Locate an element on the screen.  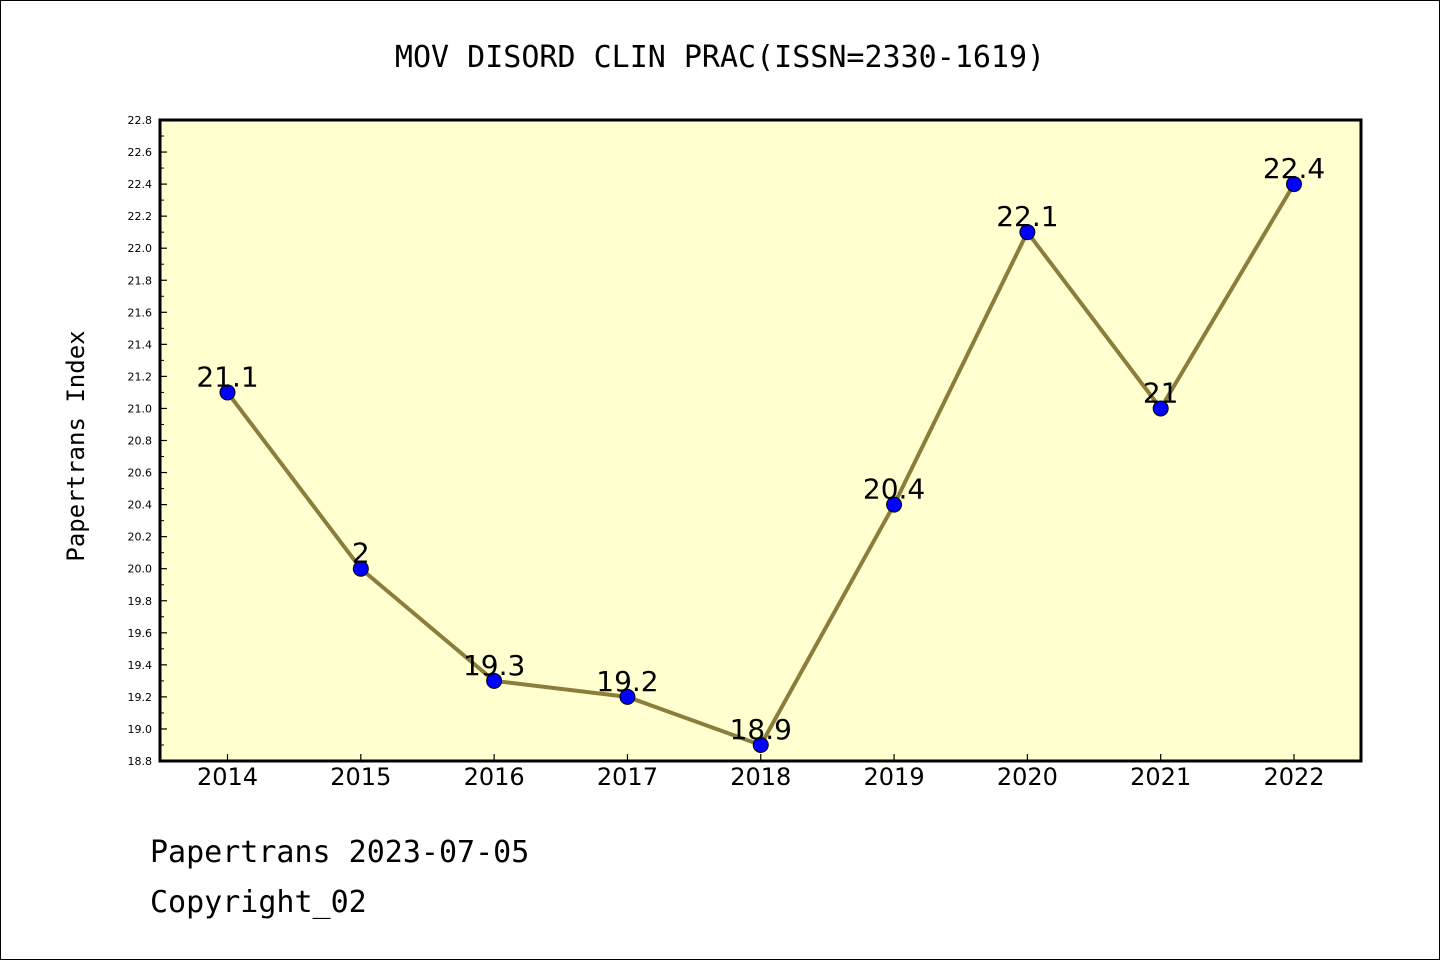
x-tick-label: 2016 is located at coordinates (494, 777).